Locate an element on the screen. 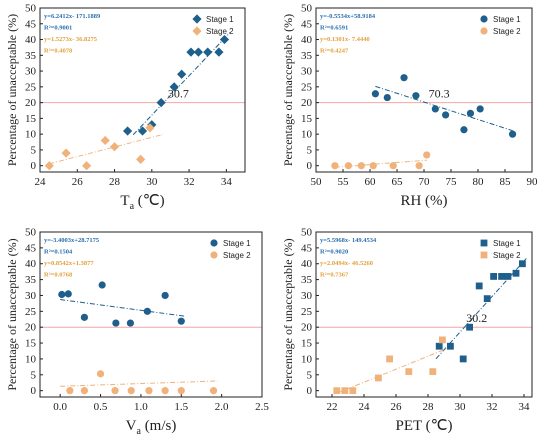 The image size is (550, 440). legend-label: Stage 1 is located at coordinates (507, 19).